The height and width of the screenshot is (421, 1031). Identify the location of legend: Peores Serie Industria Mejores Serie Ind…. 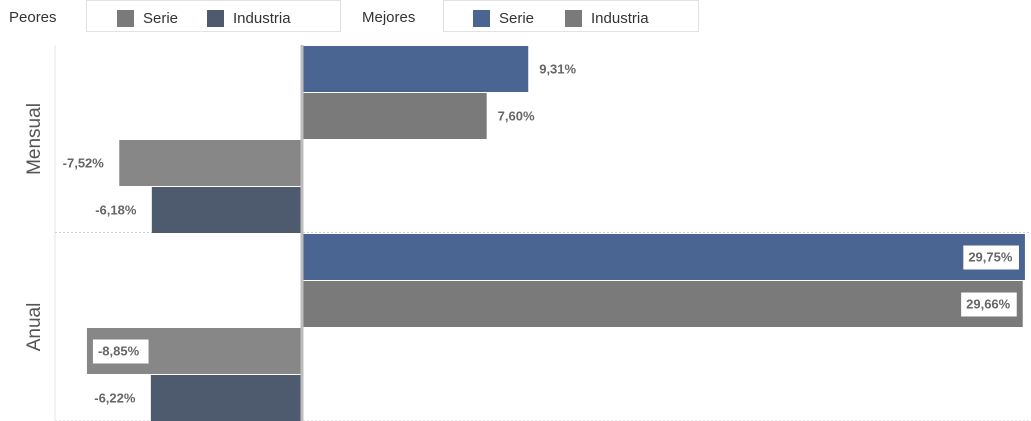
(515, 20).